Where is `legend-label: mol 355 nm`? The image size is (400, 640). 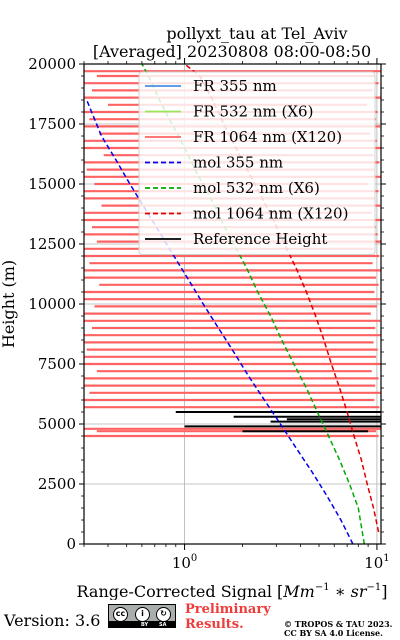 legend-label: mol 355 nm is located at coordinates (238, 163).